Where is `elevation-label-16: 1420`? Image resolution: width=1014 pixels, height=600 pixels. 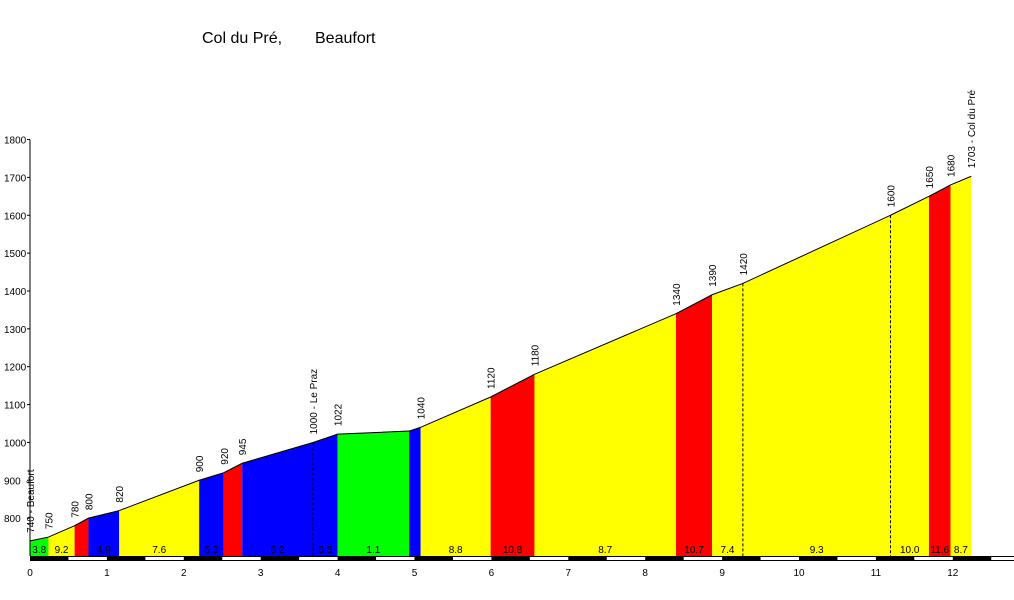
elevation-label-16: 1420 is located at coordinates (744, 264).